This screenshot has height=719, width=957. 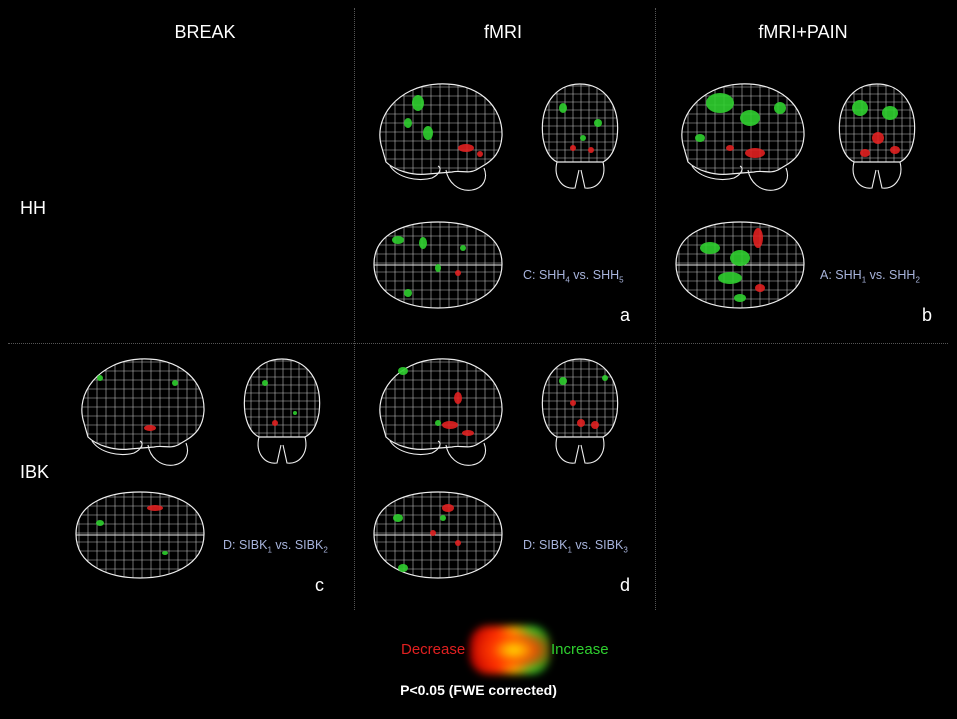 I want to click on panel-d: D: SIBK1 vs. SIBK3 d, so click(x=508, y=483).